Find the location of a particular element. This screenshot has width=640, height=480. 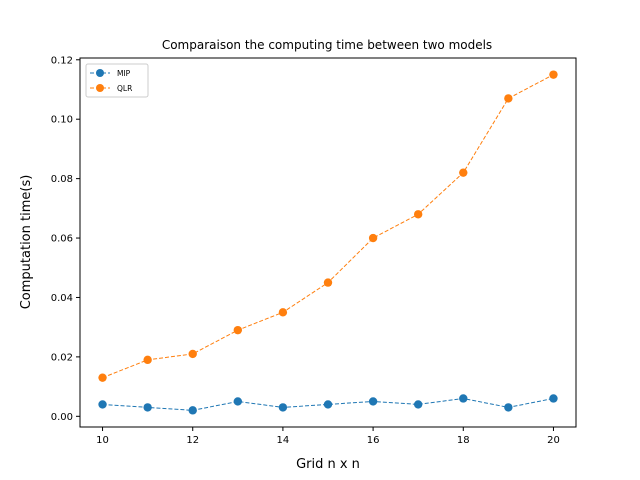

x-axis: 10 12 14 16 18 20 is located at coordinates (328, 436).